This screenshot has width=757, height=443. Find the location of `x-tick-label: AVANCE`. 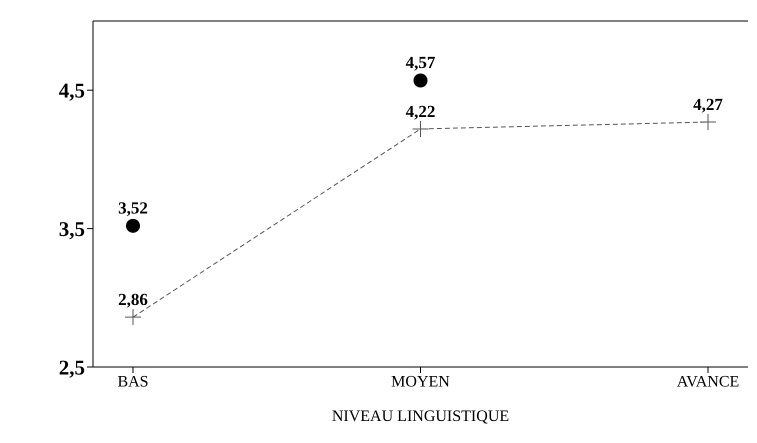

x-tick-label: AVANCE is located at coordinates (708, 381).